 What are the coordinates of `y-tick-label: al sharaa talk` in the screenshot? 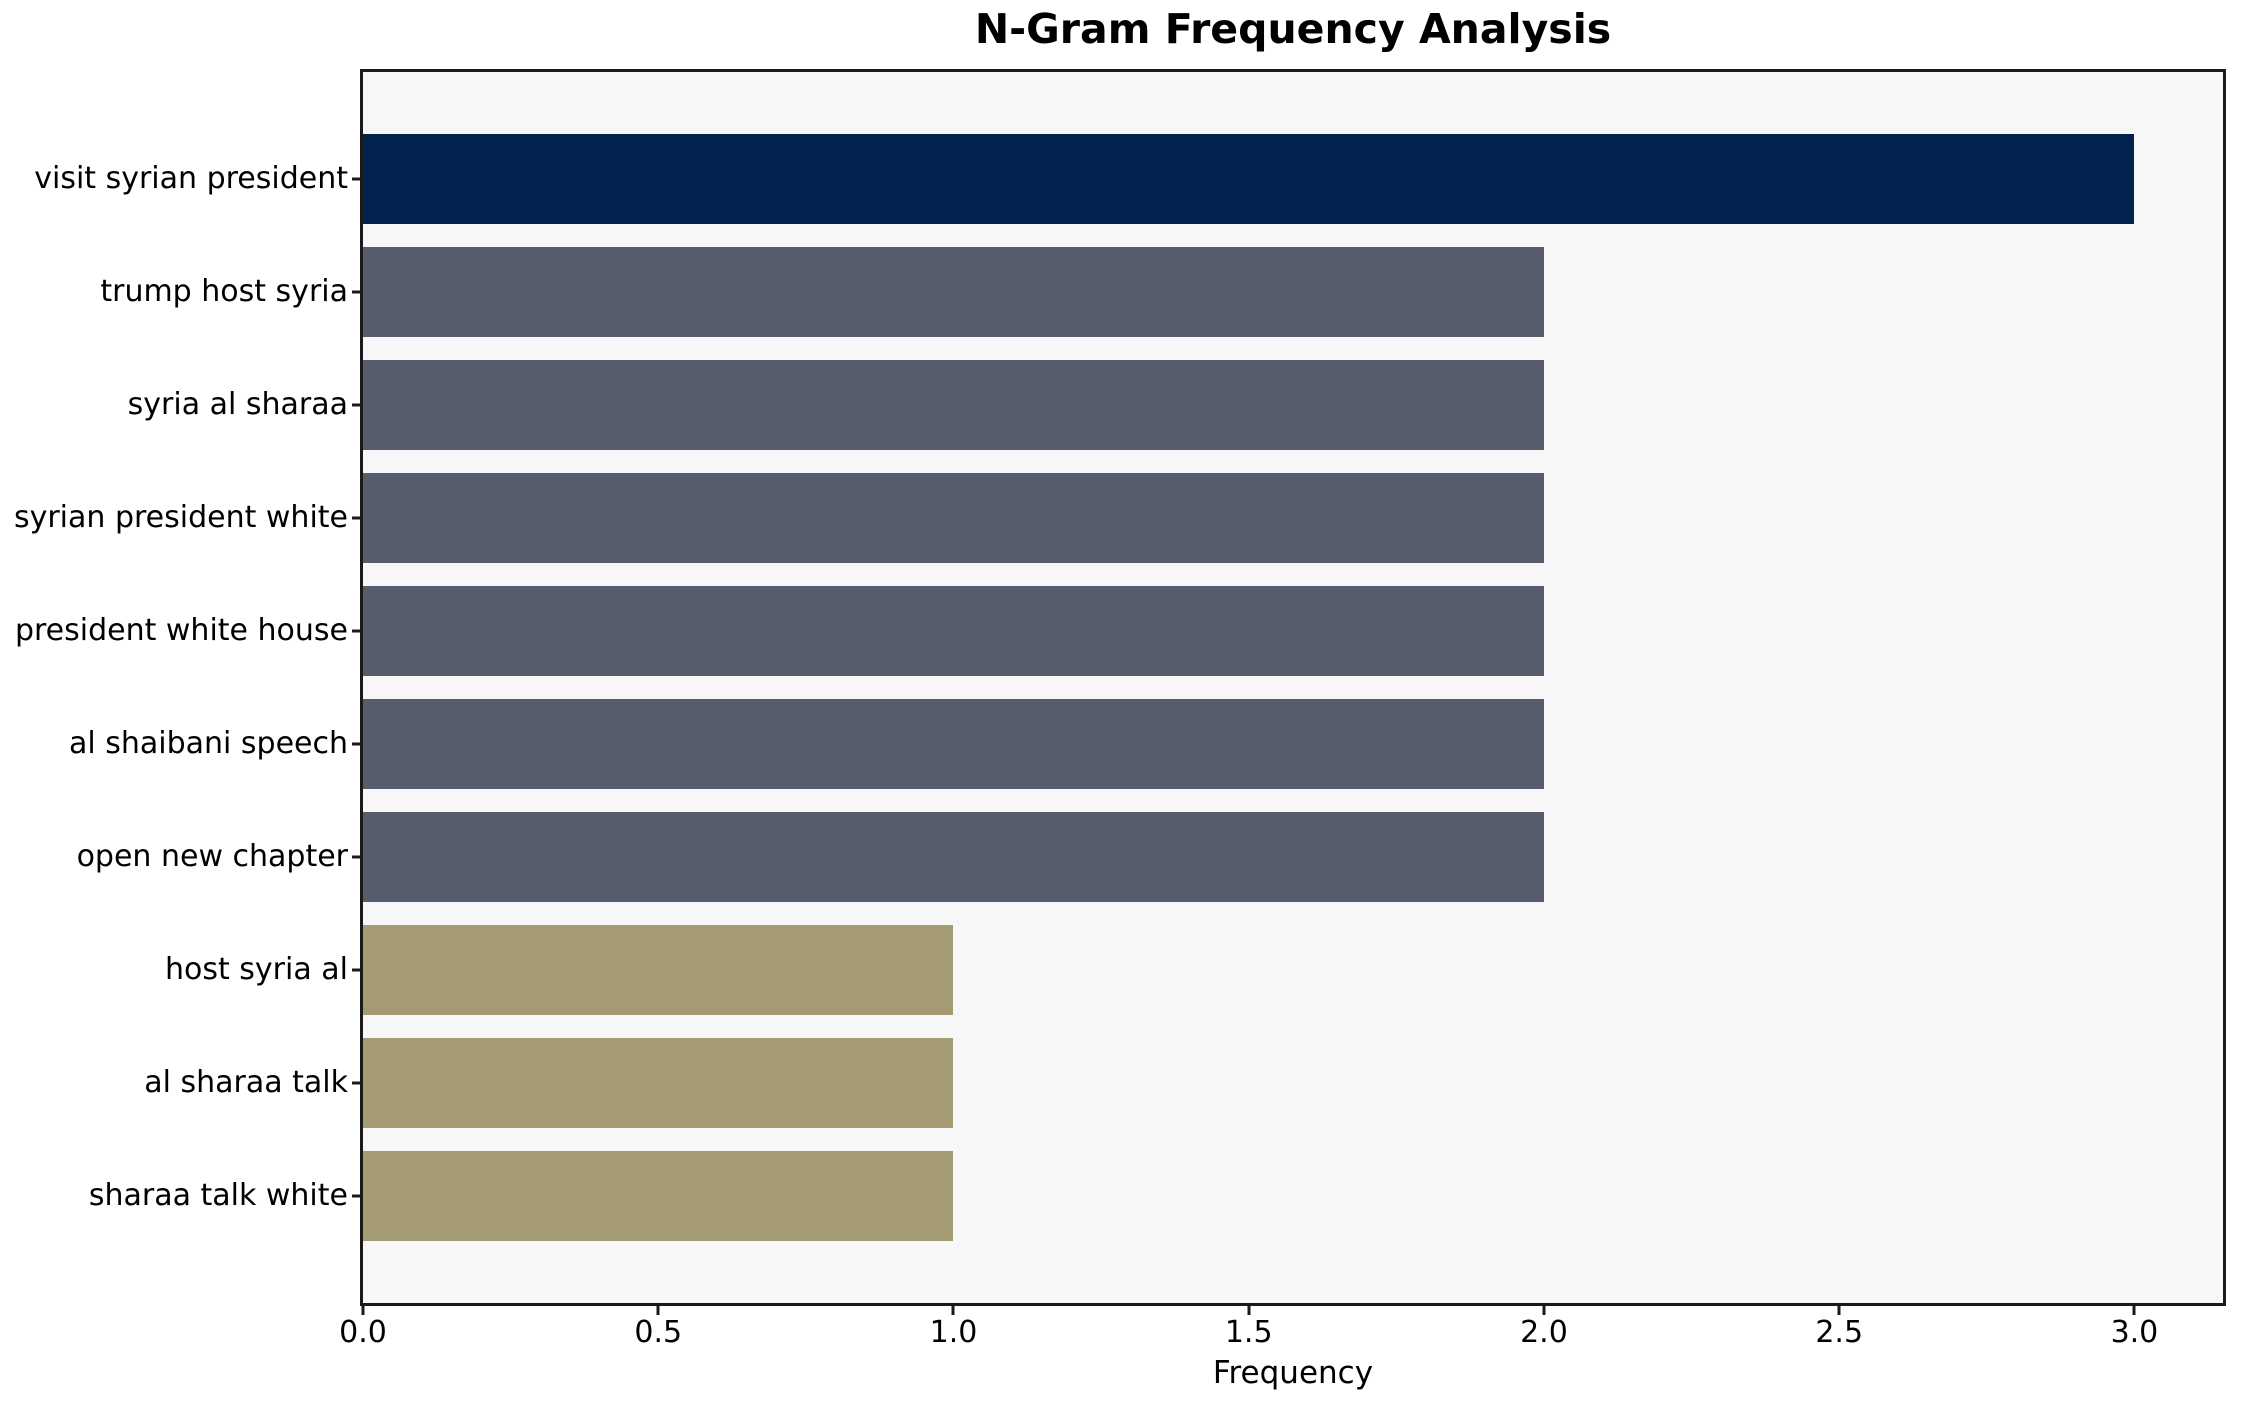 It's located at (246, 1082).